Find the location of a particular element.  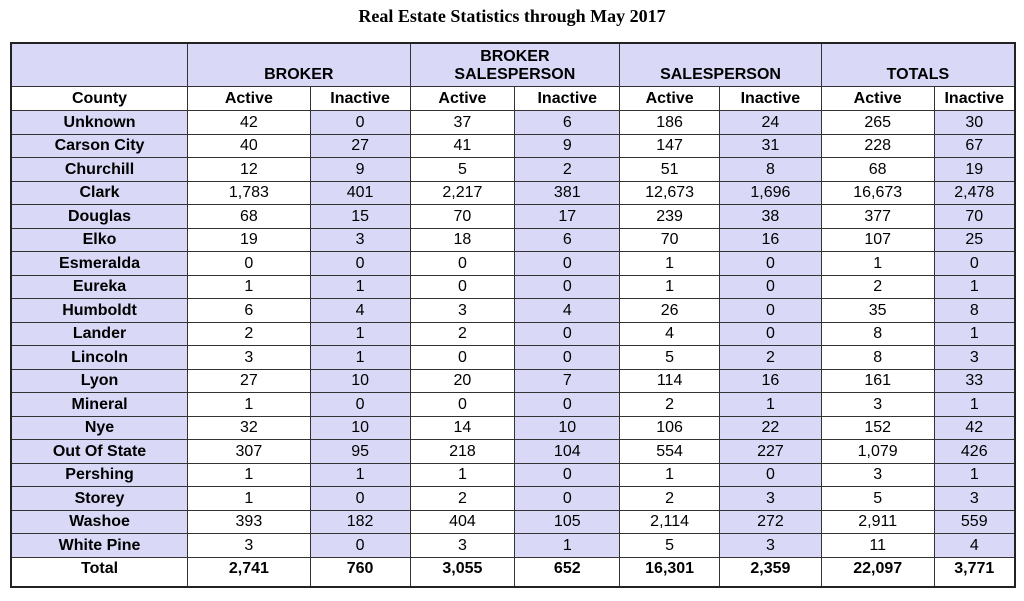

table-row: Unknown 42 0 37 6 186 24 265 30 is located at coordinates (513, 122).